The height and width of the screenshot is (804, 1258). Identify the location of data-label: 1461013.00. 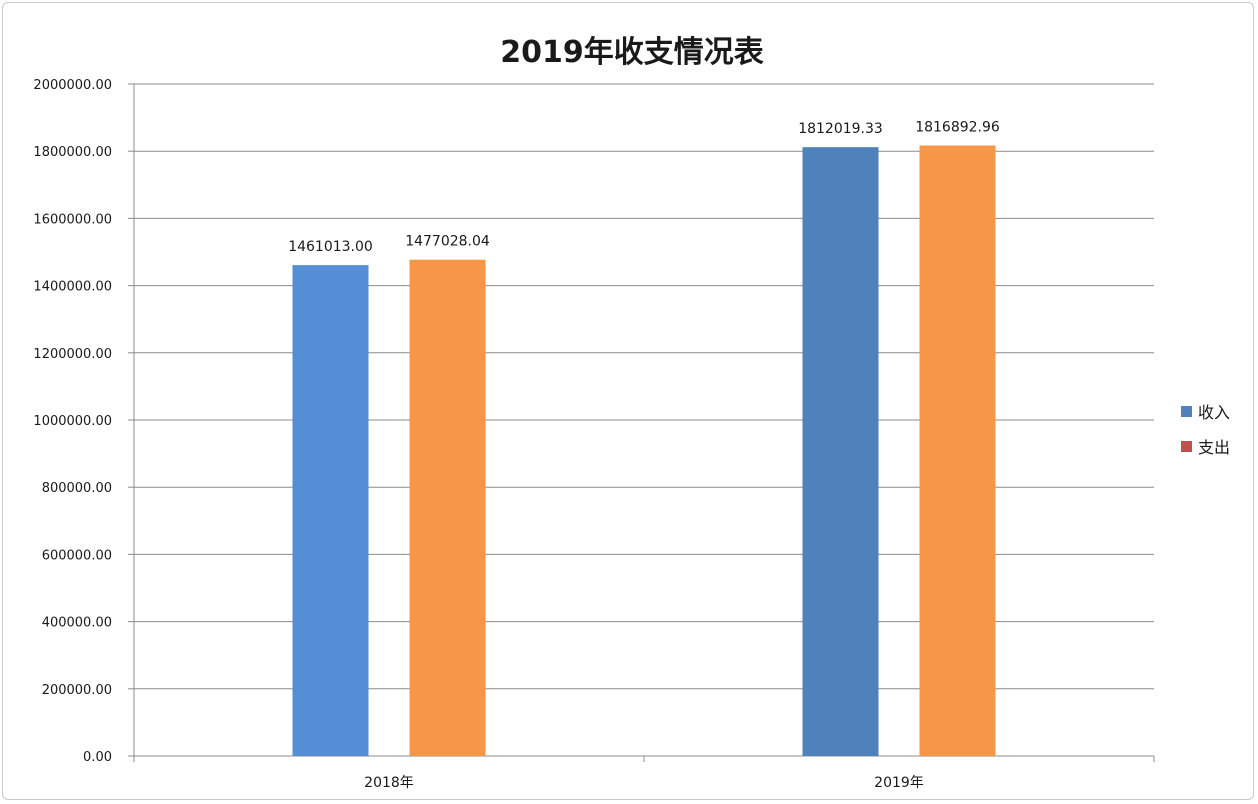
(330, 247).